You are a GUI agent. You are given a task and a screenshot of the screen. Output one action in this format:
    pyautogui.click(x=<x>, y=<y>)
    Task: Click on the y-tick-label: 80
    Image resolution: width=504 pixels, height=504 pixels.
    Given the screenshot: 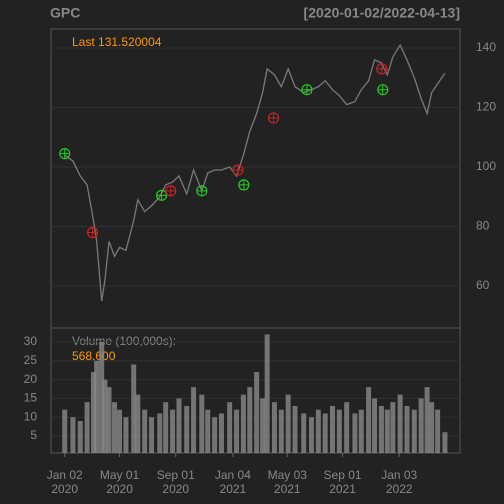 What is the action you would take?
    pyautogui.click(x=483, y=226)
    